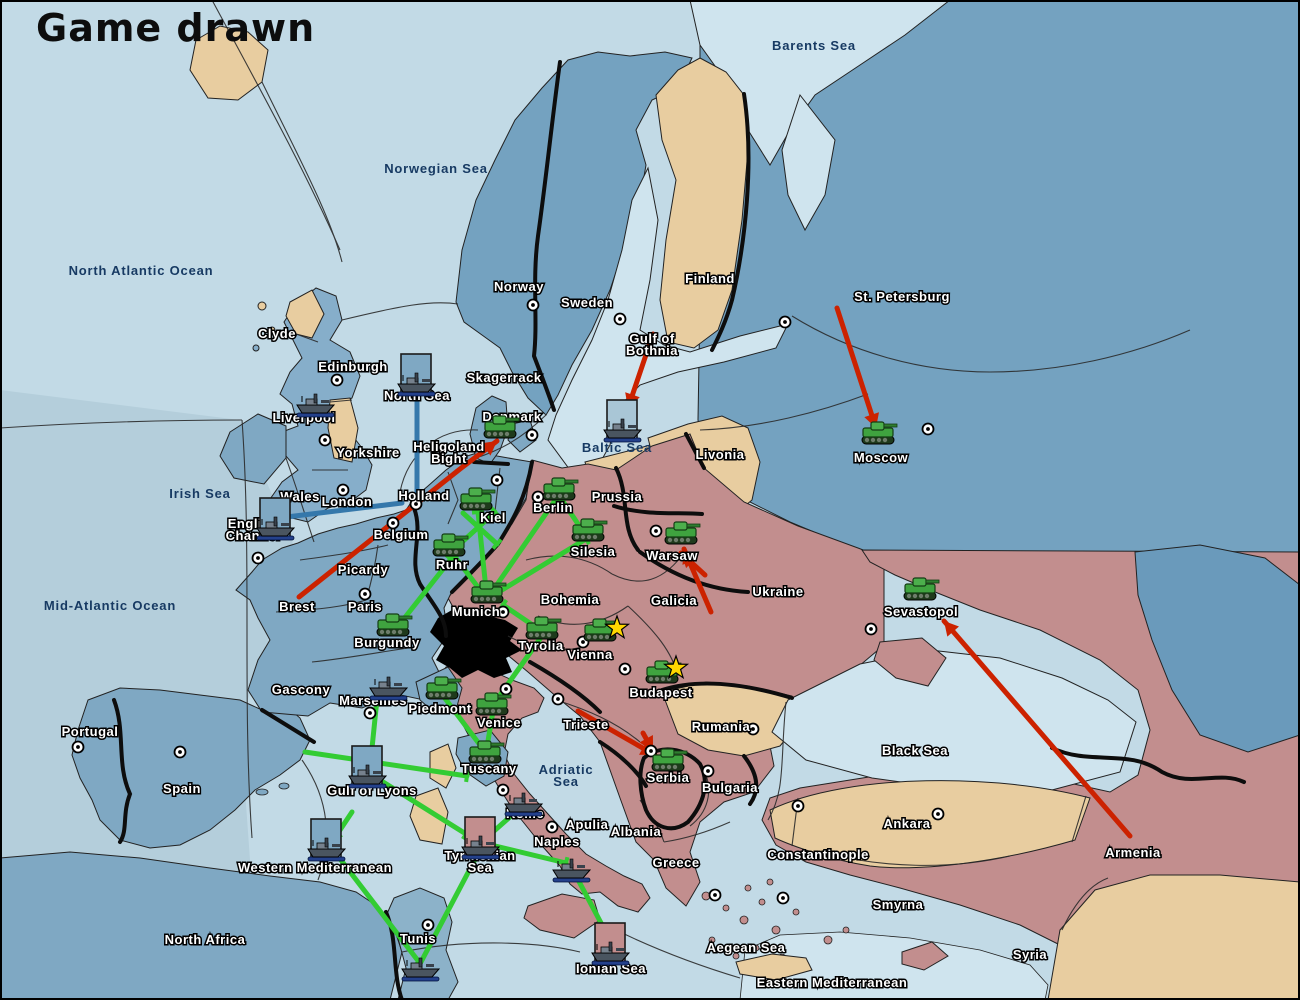  Describe the element at coordinates (682, 533) in the screenshot. I see `army-unit-warsaw` at that location.